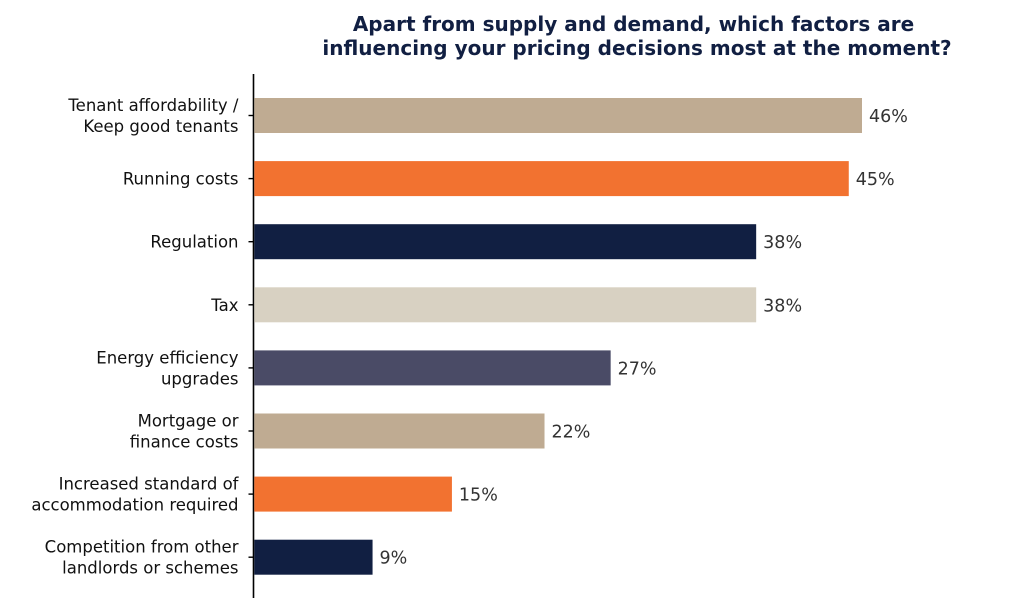 The image size is (1035, 613). I want to click on y-tick-label-3: Regulation, so click(194, 242).